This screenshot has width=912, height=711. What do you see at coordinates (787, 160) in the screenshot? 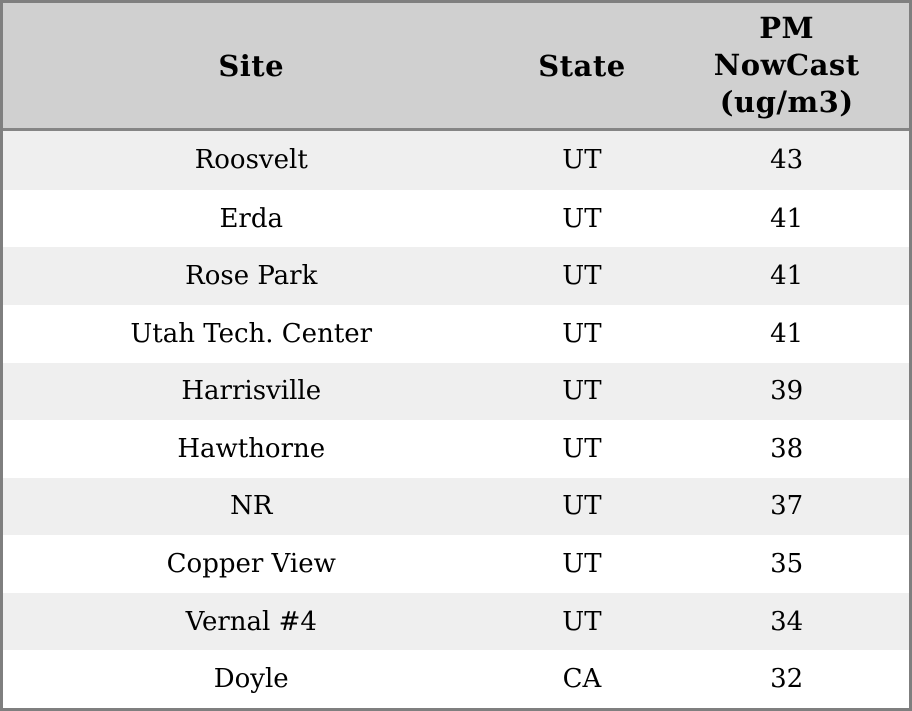
I see `pm-nowcast-cell: 43` at bounding box center [787, 160].